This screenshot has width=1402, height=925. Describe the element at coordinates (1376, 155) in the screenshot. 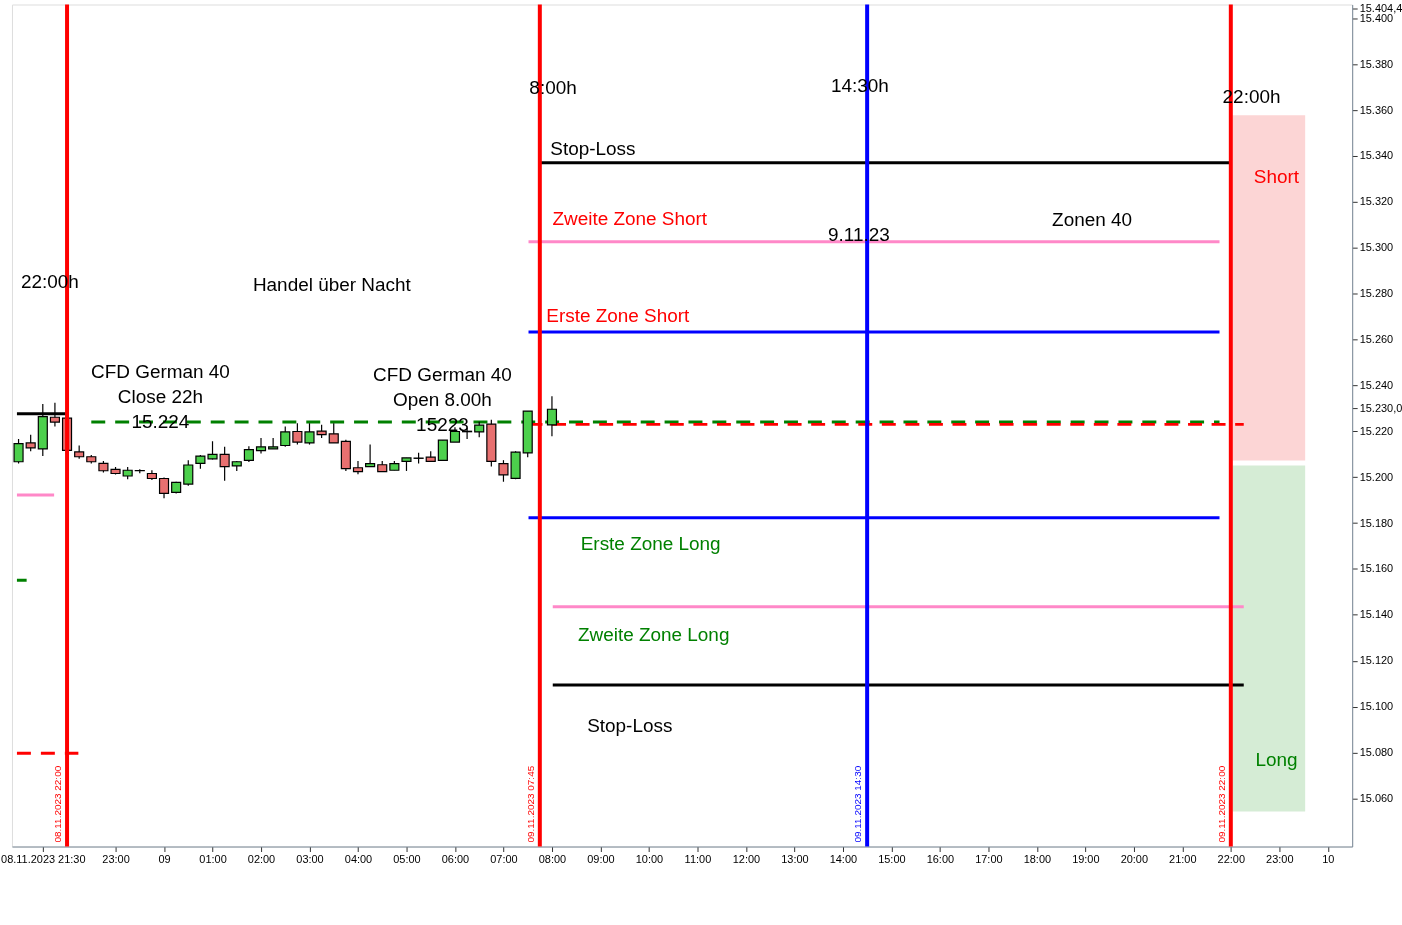

I see `y-tick-label: 15.340` at that location.